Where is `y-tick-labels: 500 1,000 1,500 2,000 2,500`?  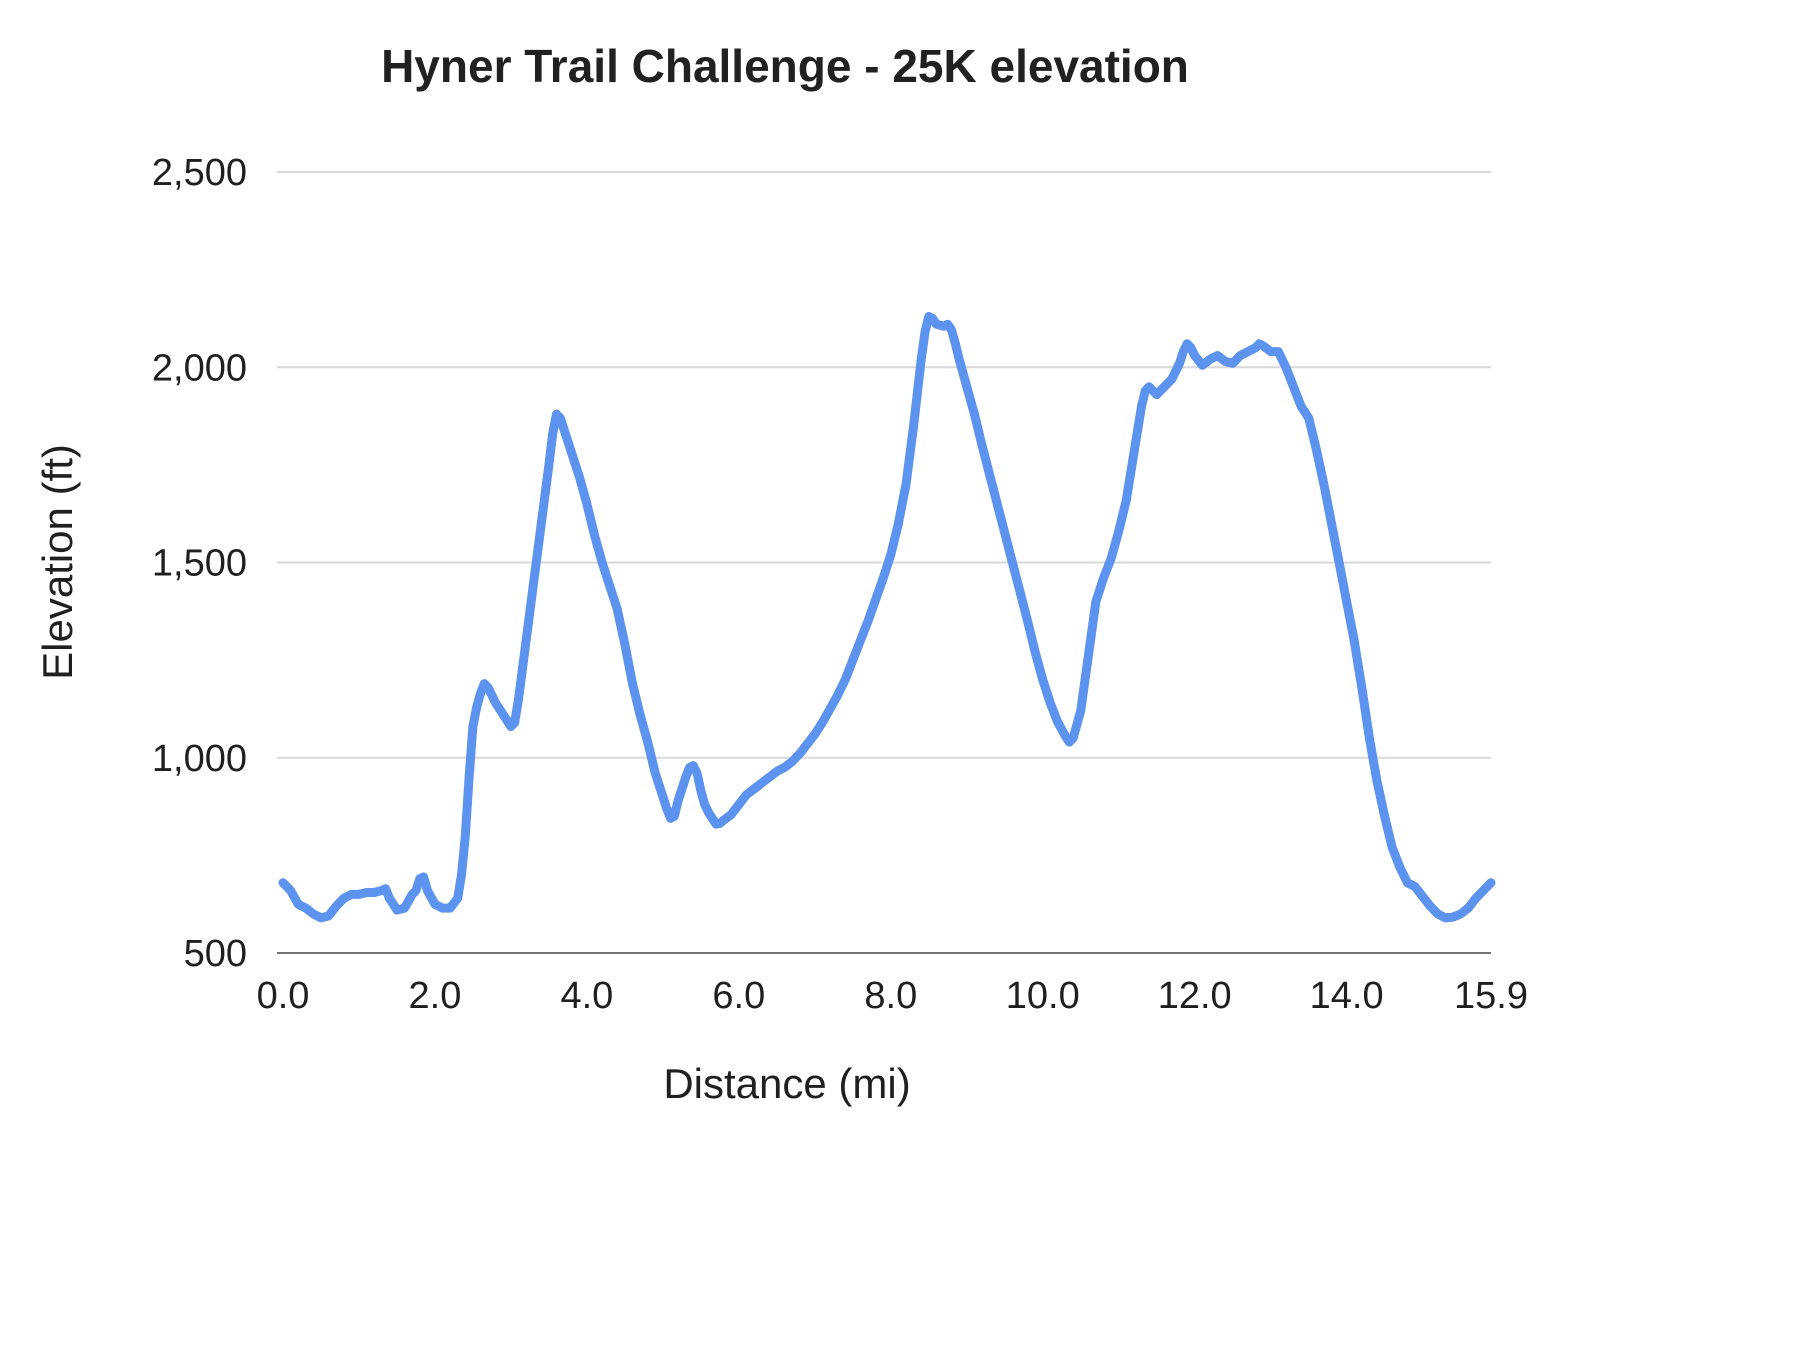
y-tick-labels: 500 1,000 1,500 2,000 2,500 is located at coordinates (199, 563).